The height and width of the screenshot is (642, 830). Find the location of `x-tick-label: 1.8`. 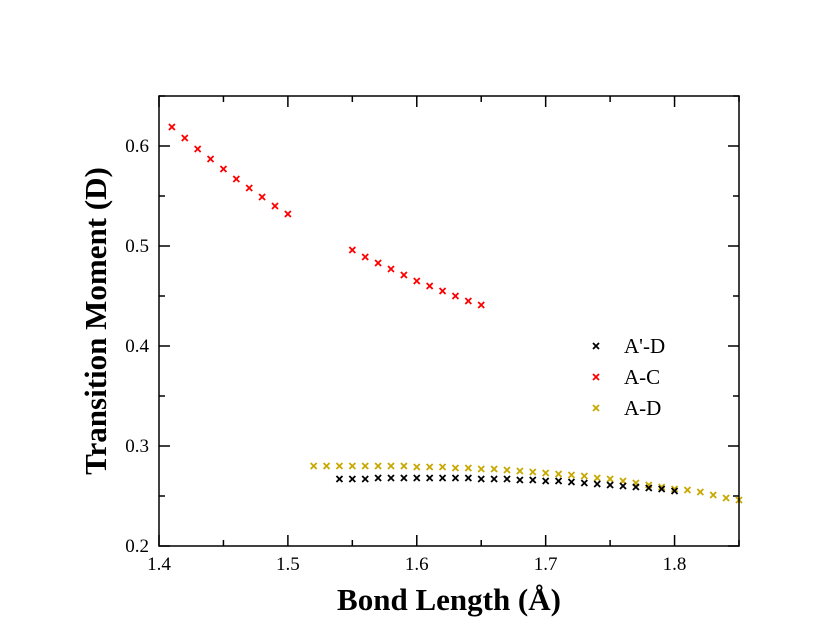

x-tick-label: 1.8 is located at coordinates (675, 564).